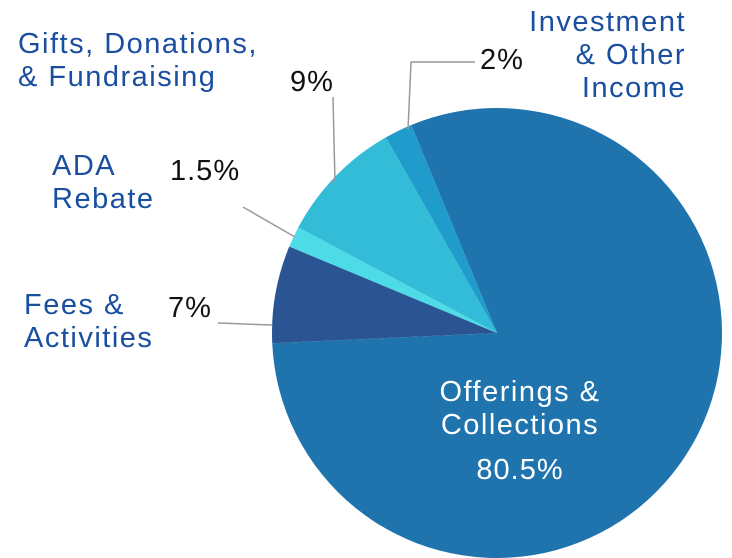  I want to click on value-label: 2%, so click(502, 60).